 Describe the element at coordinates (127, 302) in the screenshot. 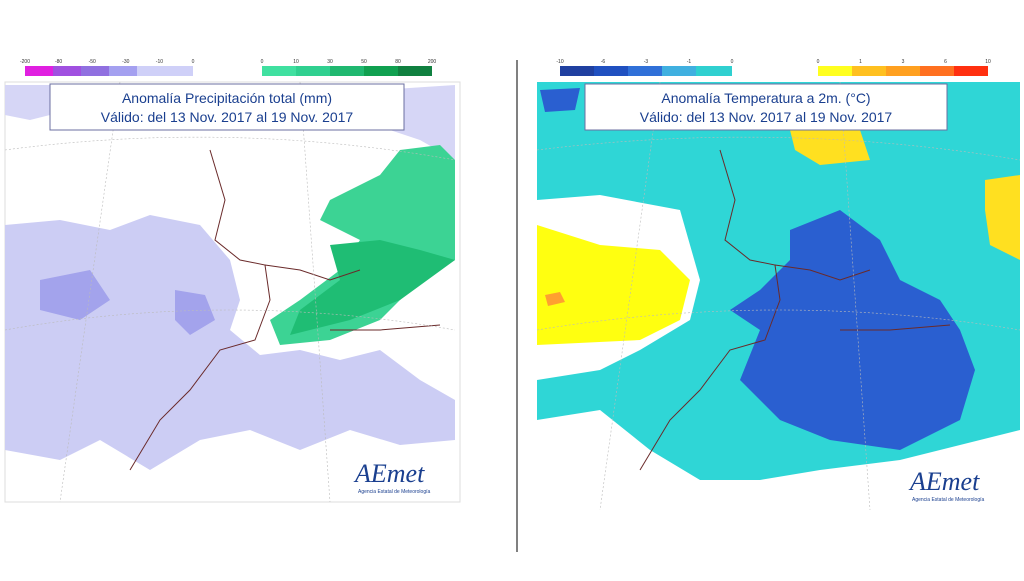

I see `dry-core` at that location.